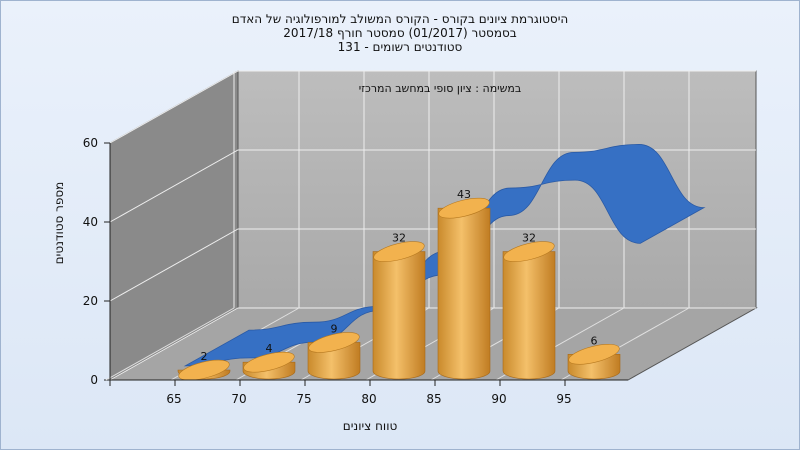  What do you see at coordinates (563, 399) in the screenshot?
I see `x-tick-label: 95` at bounding box center [563, 399].